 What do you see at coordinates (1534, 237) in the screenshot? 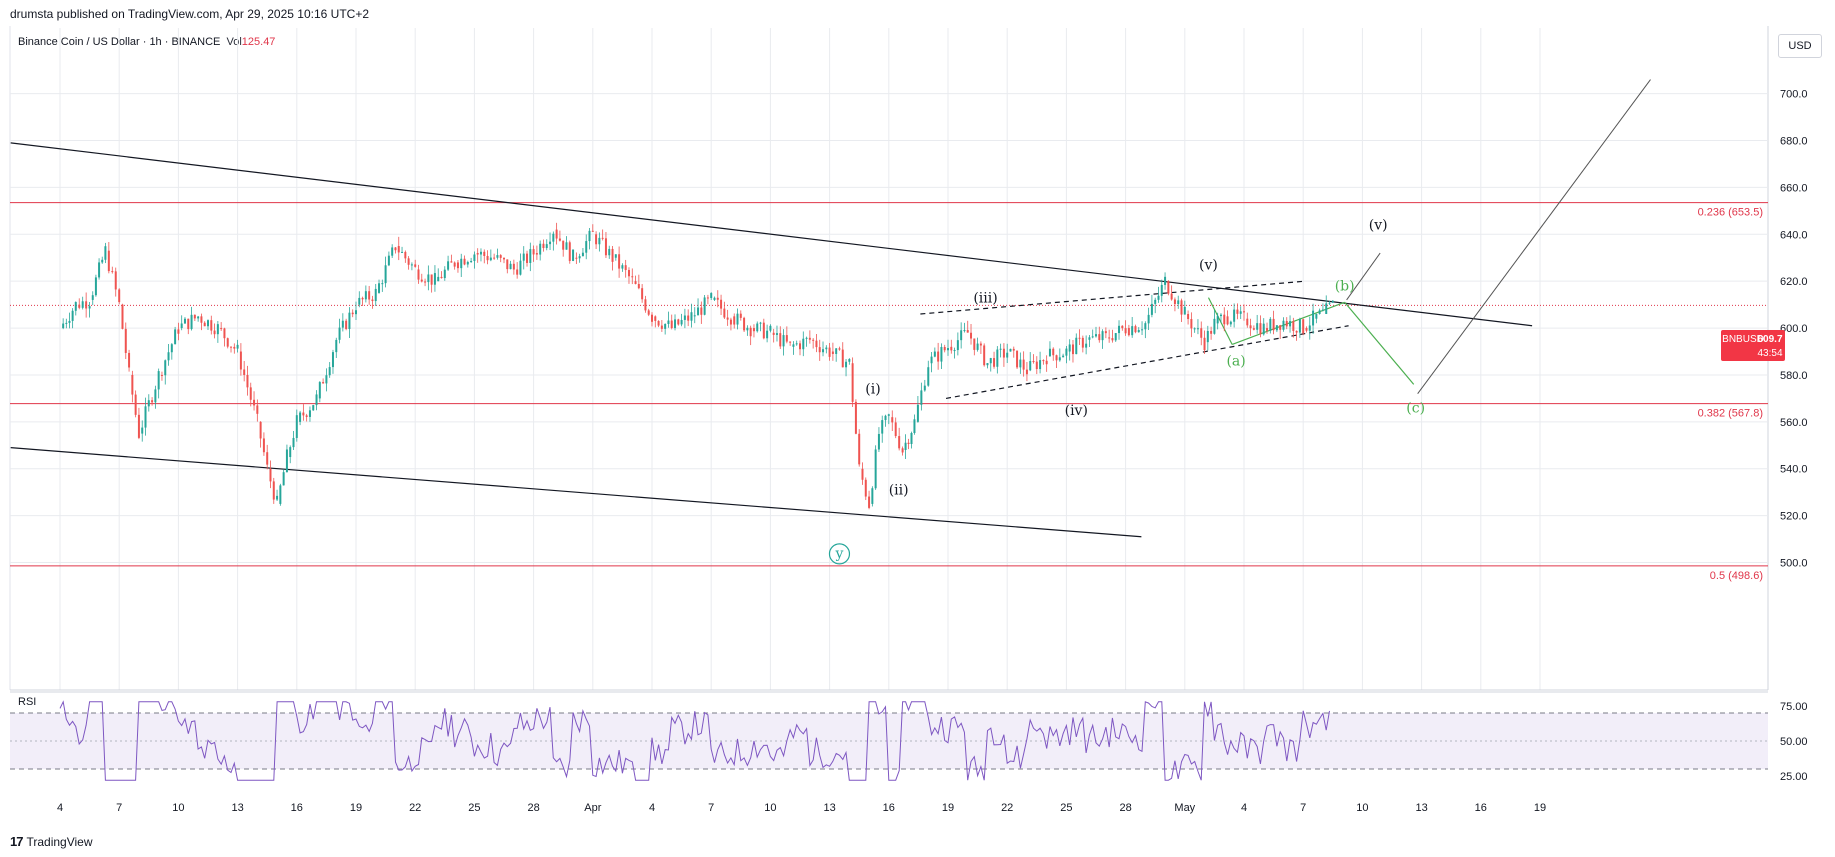
I see `projection-arrow-main` at bounding box center [1534, 237].